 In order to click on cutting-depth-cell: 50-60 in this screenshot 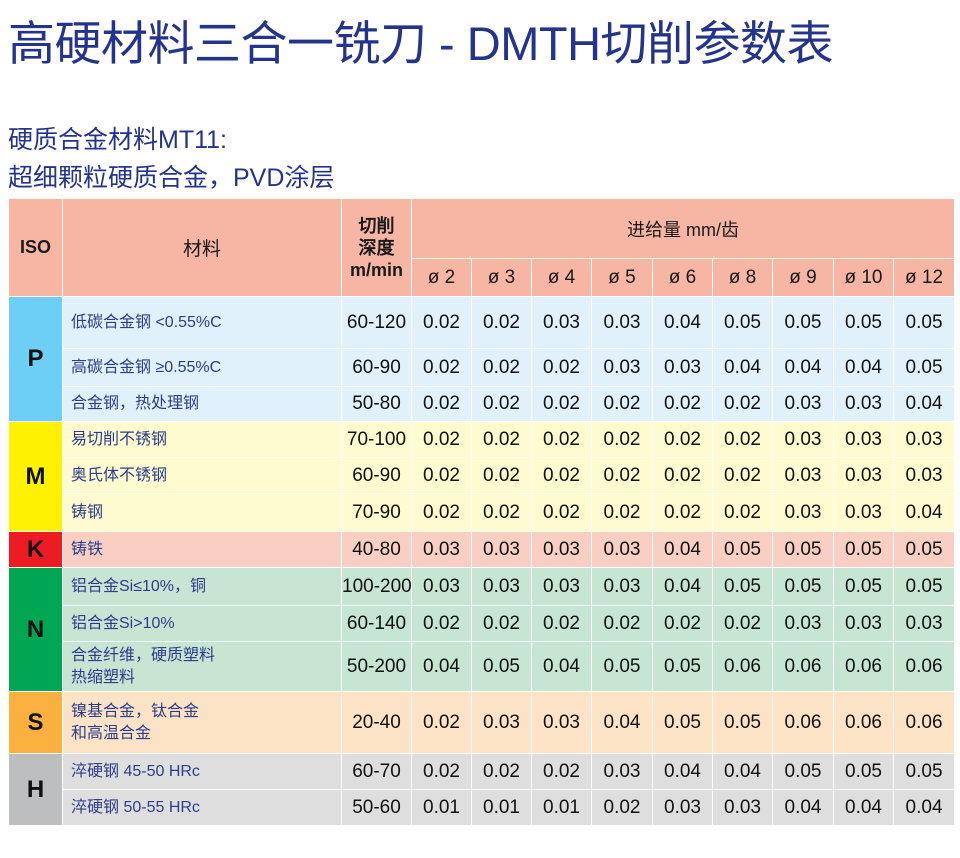, I will do `click(376, 807)`.